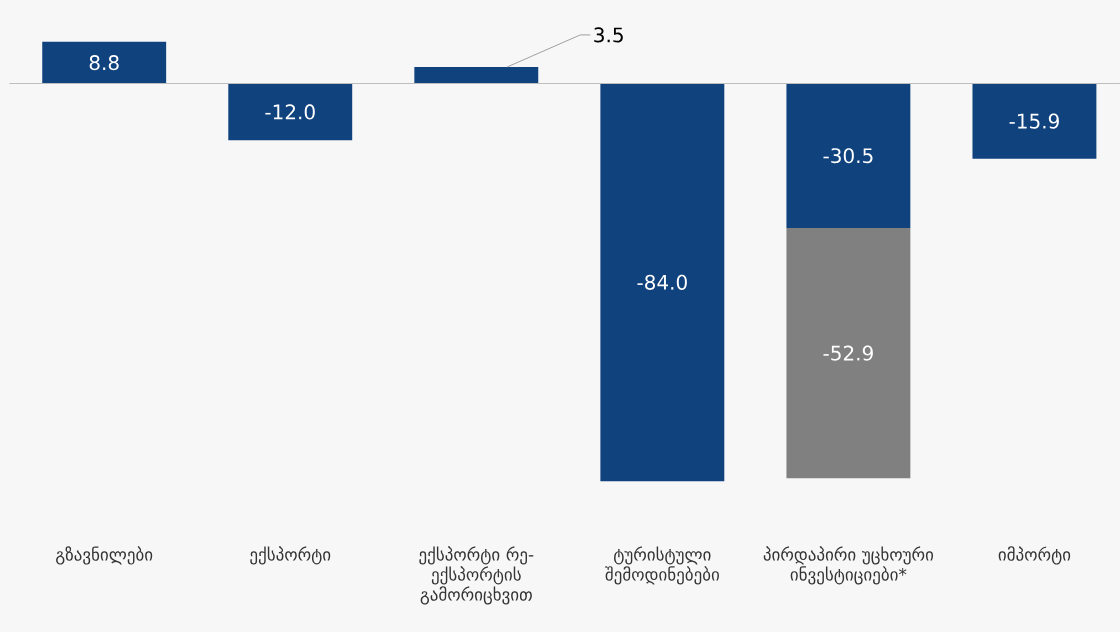 The width and height of the screenshot is (1120, 632). I want to click on x-tick-label: ექსპორტი, so click(290, 555).